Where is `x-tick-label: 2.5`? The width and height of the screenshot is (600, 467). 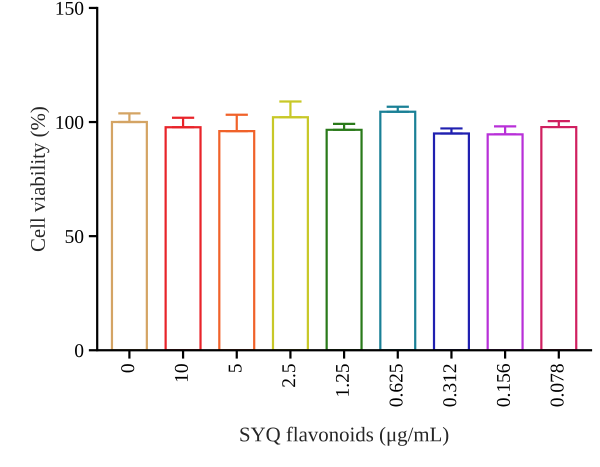 x-tick-label: 2.5 is located at coordinates (289, 375).